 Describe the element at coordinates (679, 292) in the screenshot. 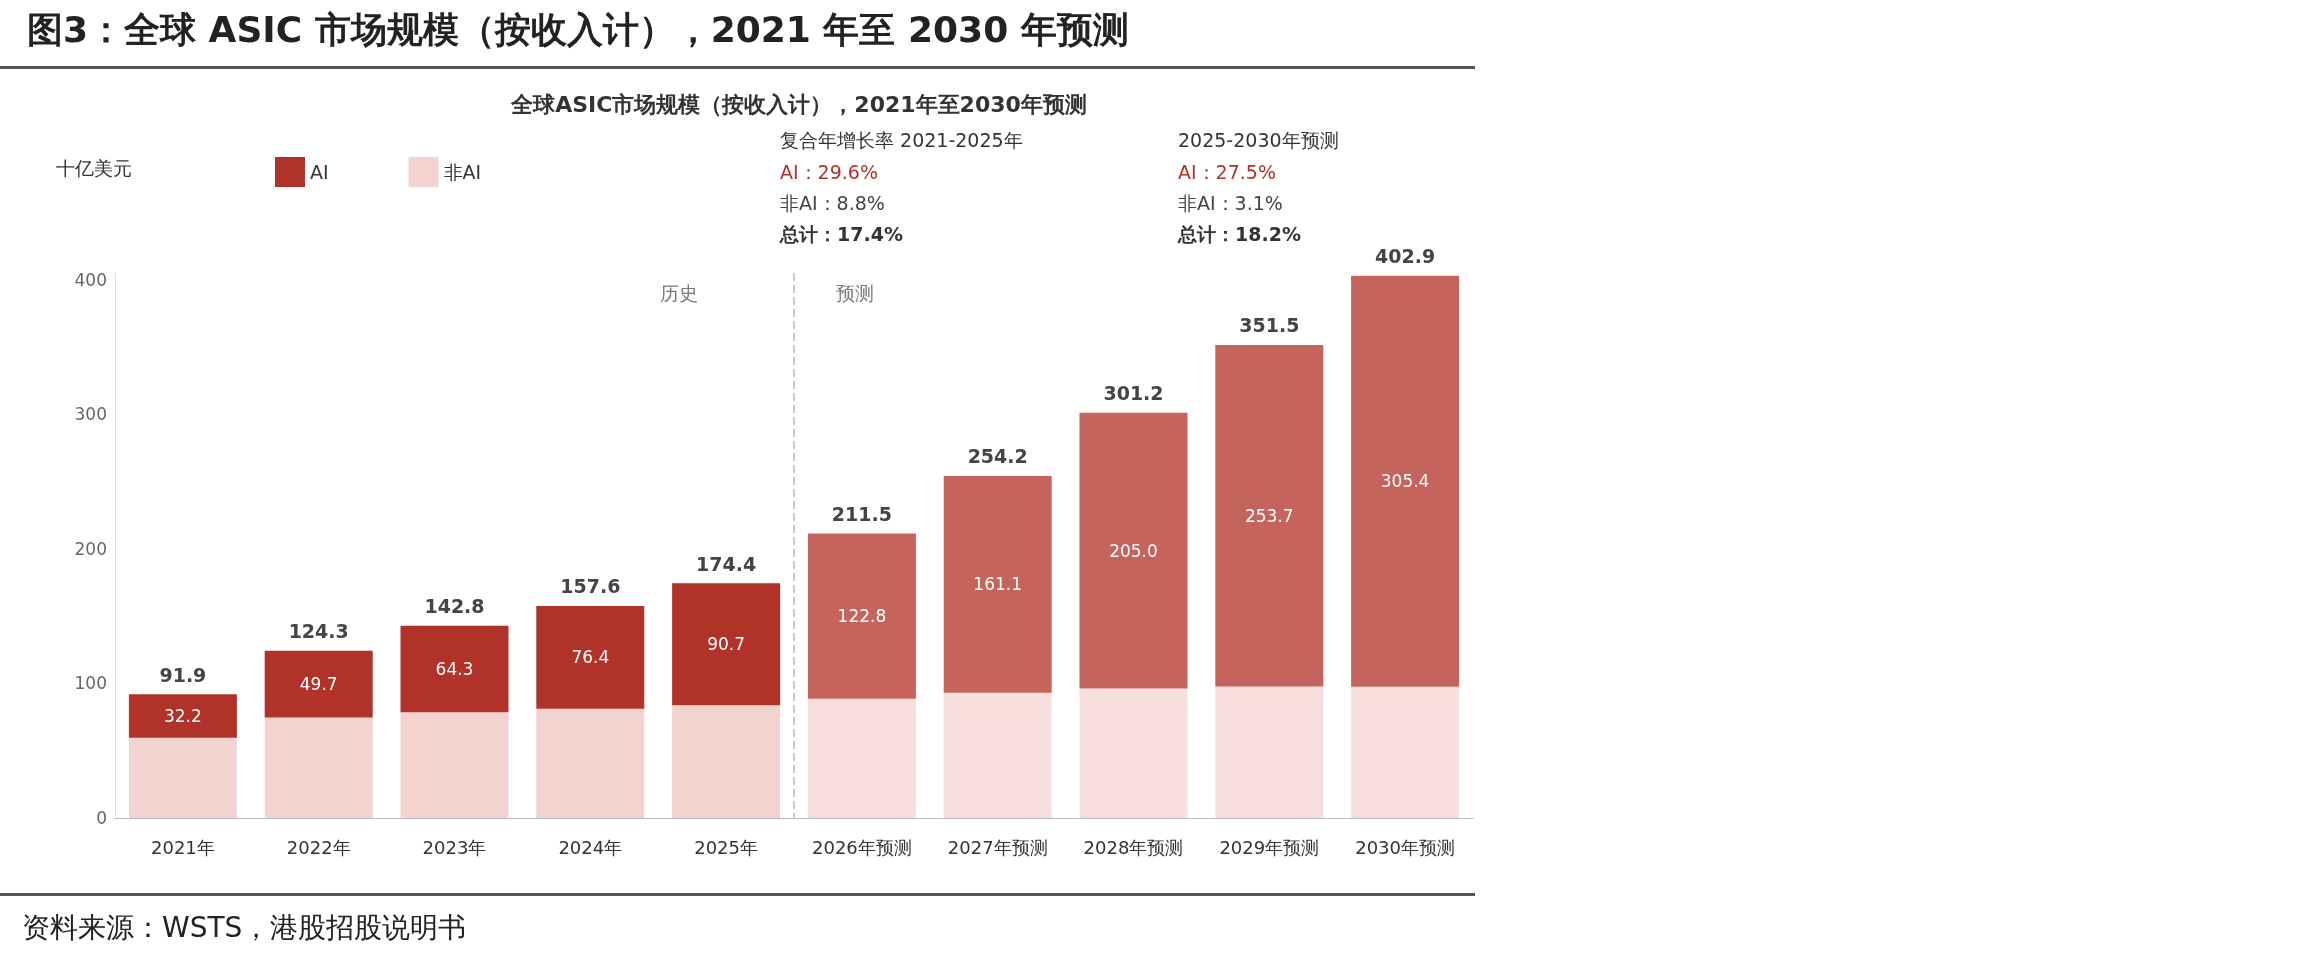

I see `annotation: 历史` at that location.